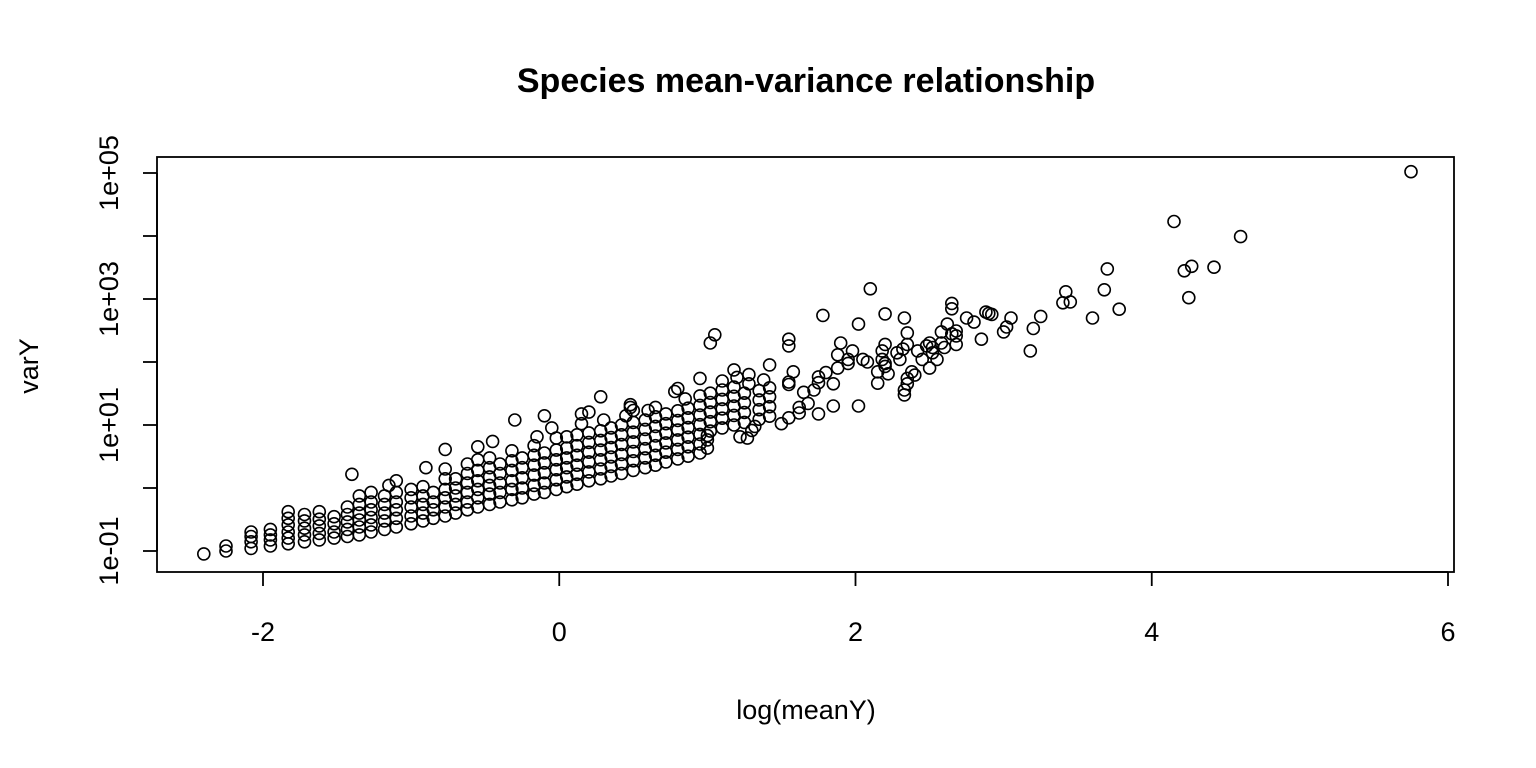  I want to click on x-tick-label: 0, so click(559, 632).